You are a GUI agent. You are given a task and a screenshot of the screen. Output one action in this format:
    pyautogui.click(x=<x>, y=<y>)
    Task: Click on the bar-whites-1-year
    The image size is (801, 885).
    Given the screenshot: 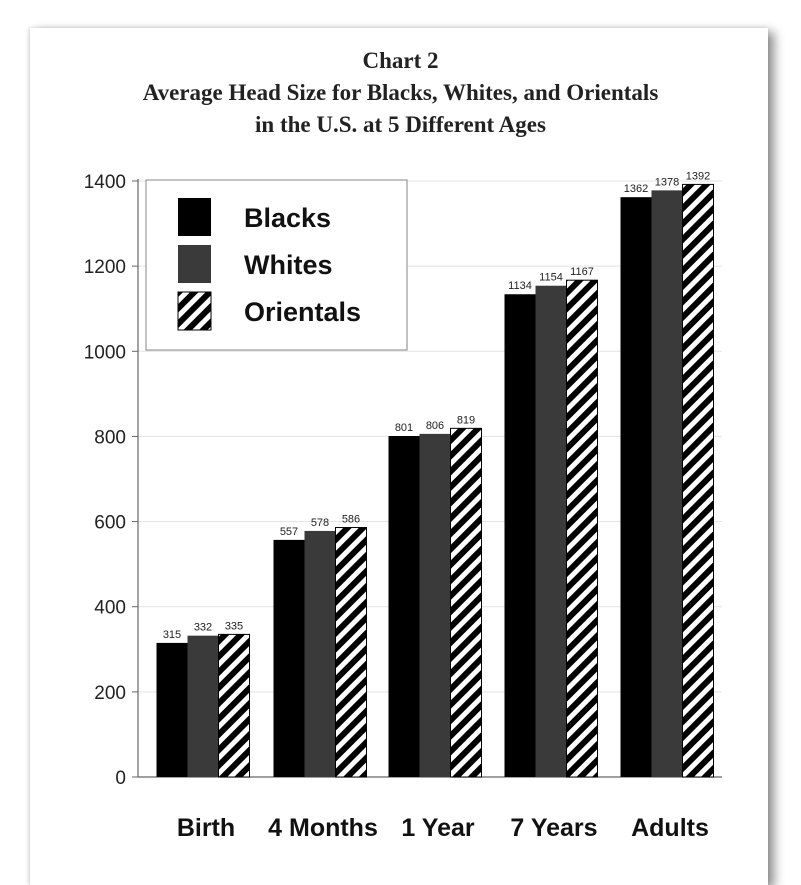 What is the action you would take?
    pyautogui.click(x=435, y=605)
    